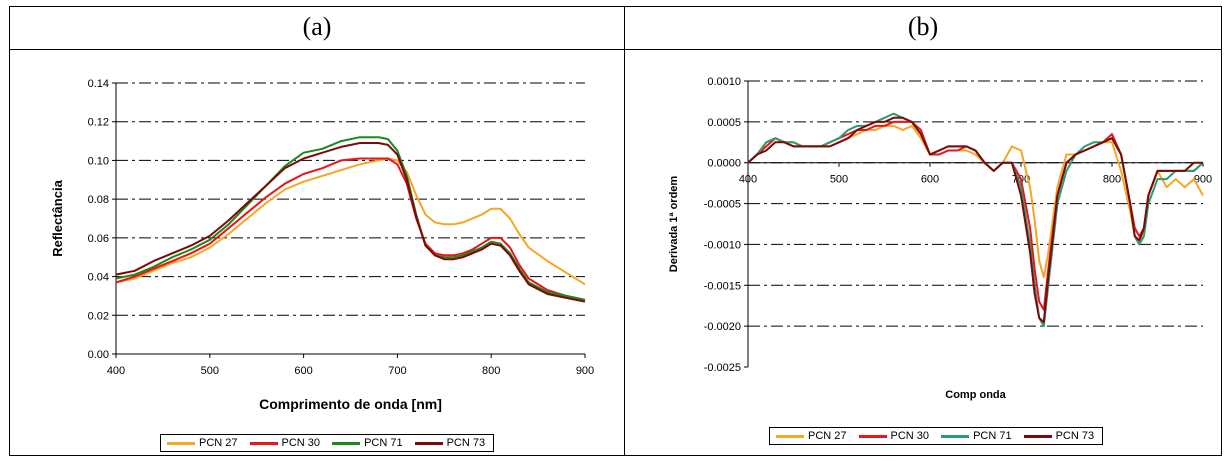 This screenshot has height=461, width=1231. What do you see at coordinates (722, 327) in the screenshot?
I see `y-tick-label: -0.0020` at bounding box center [722, 327].